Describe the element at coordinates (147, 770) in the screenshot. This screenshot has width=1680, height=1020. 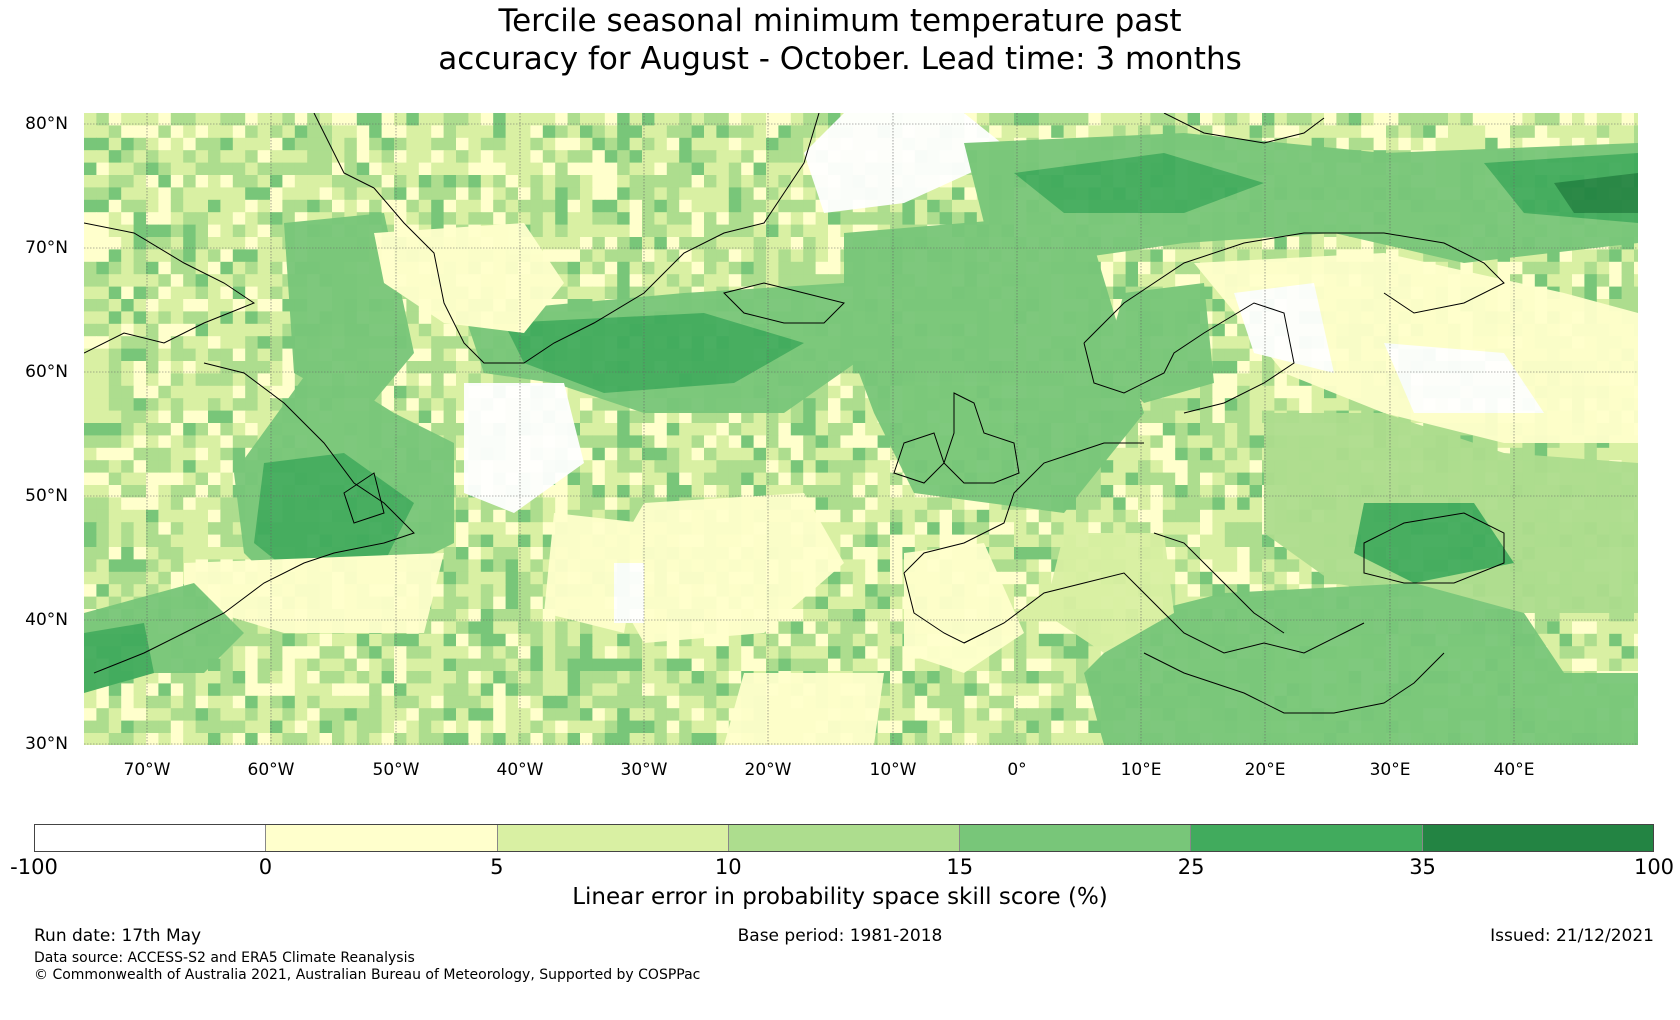
I see `lon-label-70w: 70°W` at that location.